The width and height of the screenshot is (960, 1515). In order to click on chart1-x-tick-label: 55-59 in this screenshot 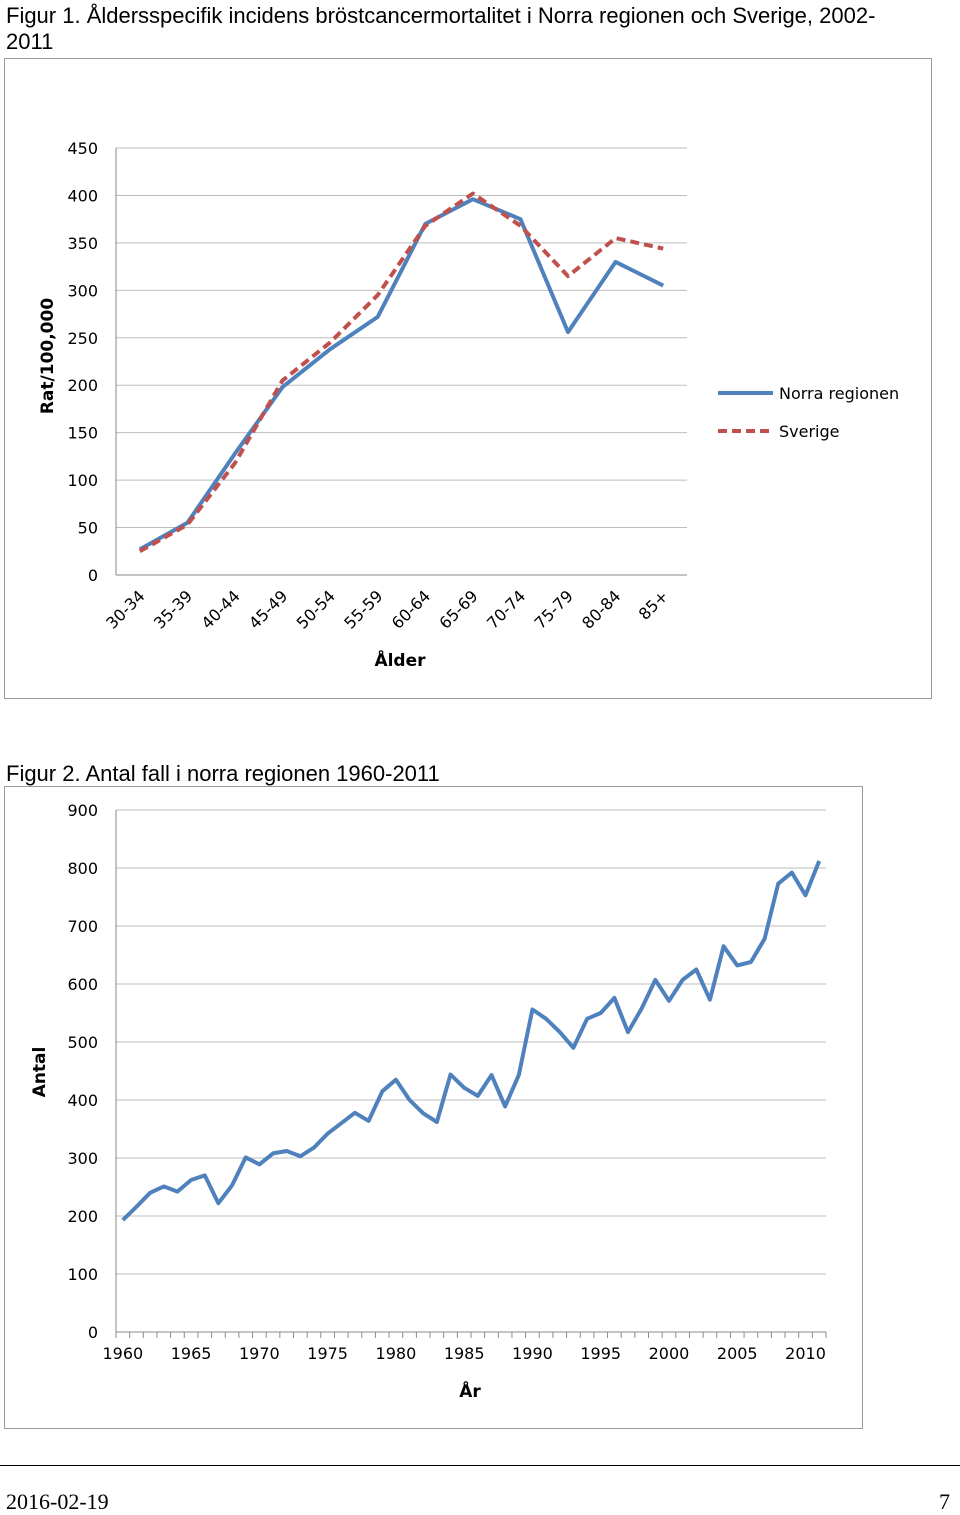, I will do `click(363, 609)`.